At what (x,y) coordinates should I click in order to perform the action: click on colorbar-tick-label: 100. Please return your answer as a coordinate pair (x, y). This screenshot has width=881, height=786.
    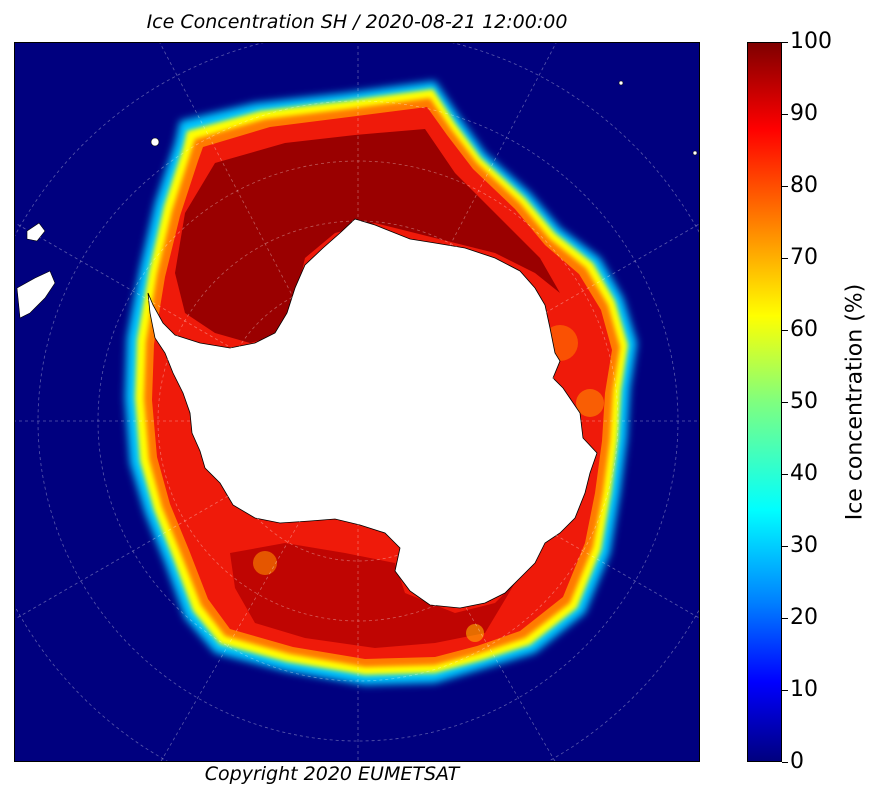
    Looking at the image, I should click on (811, 41).